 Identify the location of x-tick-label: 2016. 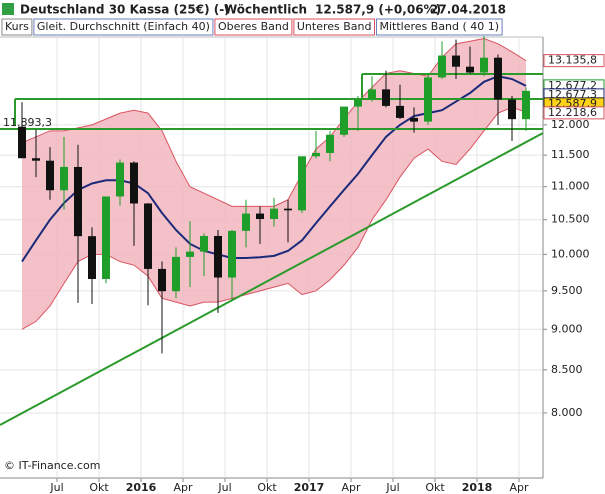
(141, 487).